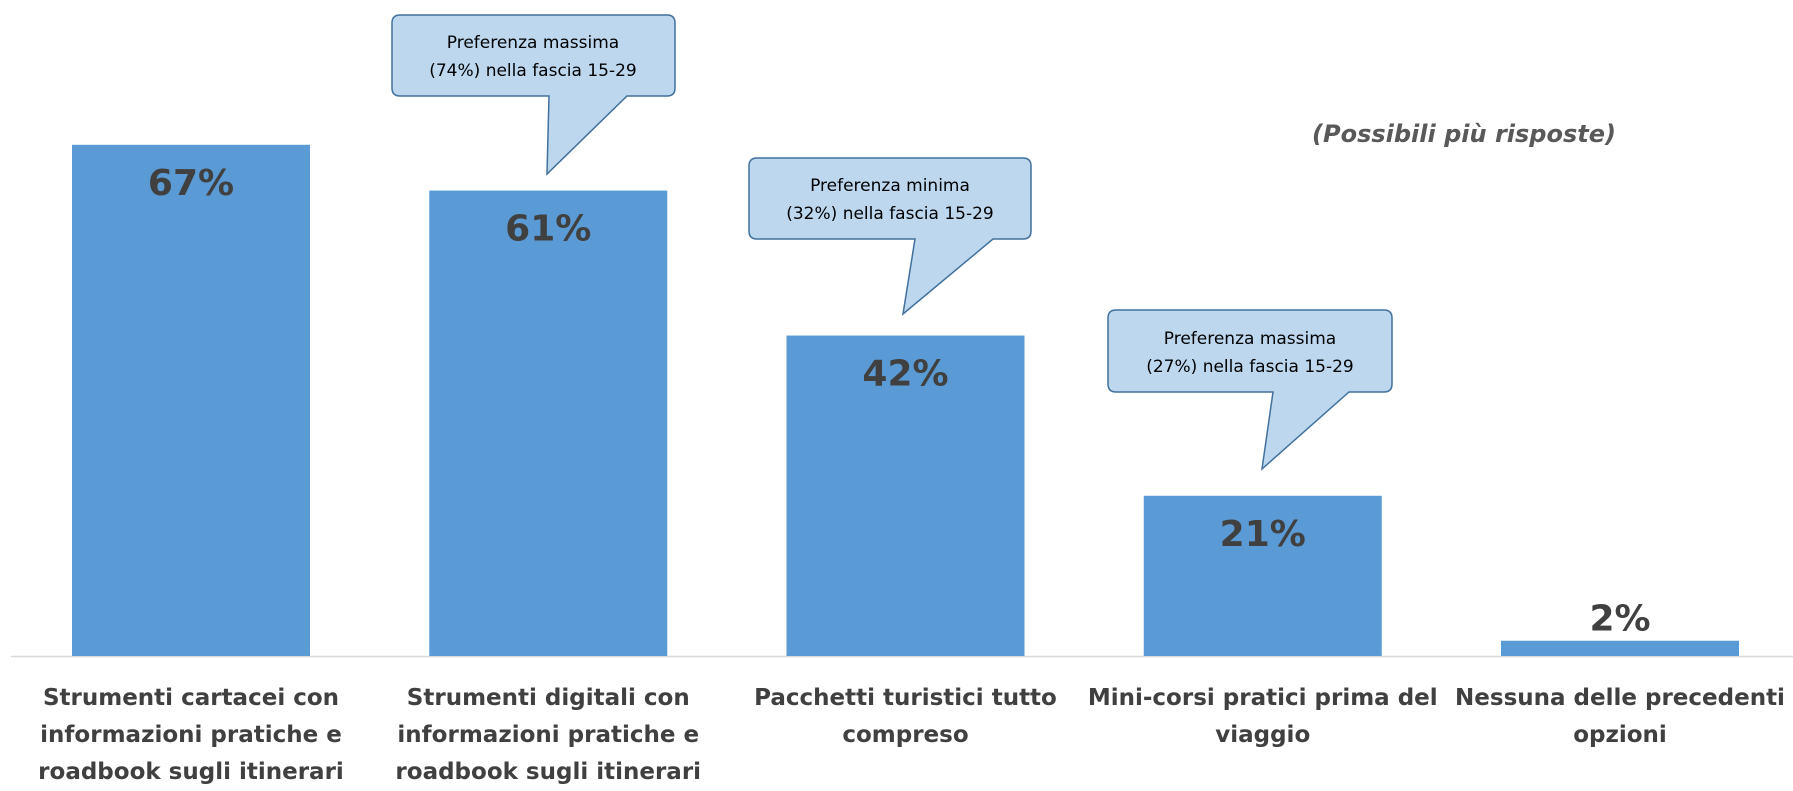  What do you see at coordinates (905, 374) in the screenshot?
I see `value-label: 42%` at bounding box center [905, 374].